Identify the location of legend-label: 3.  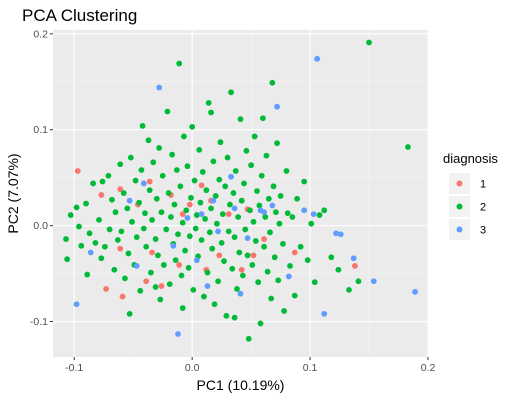
(483, 231).